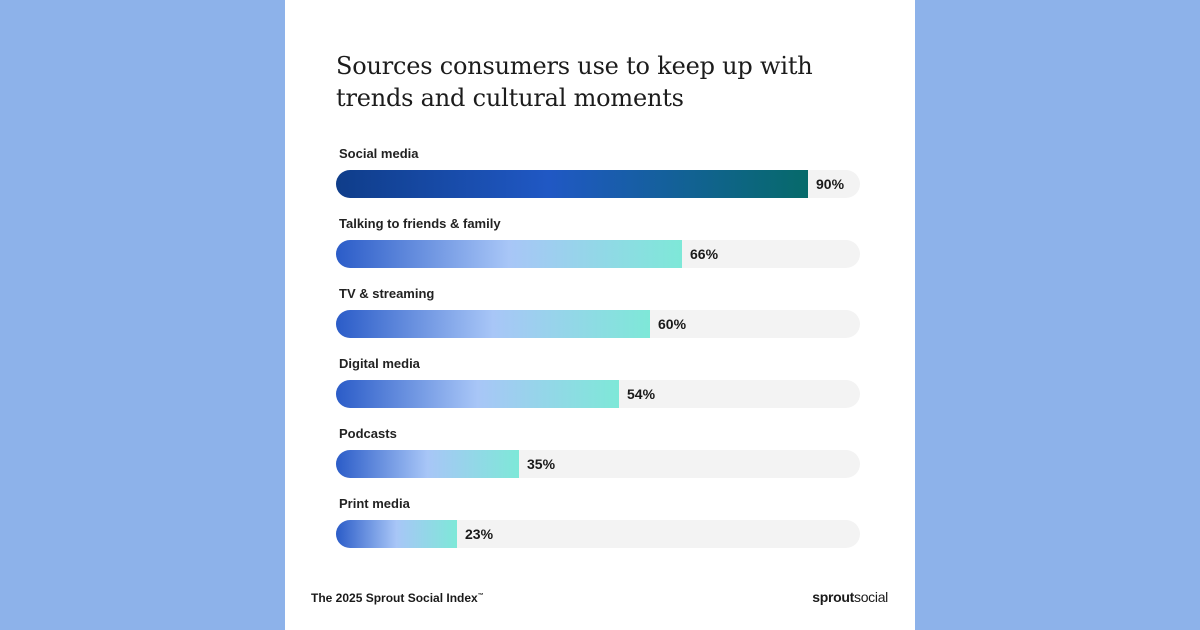  What do you see at coordinates (598, 464) in the screenshot?
I see `bar-track: 35%` at bounding box center [598, 464].